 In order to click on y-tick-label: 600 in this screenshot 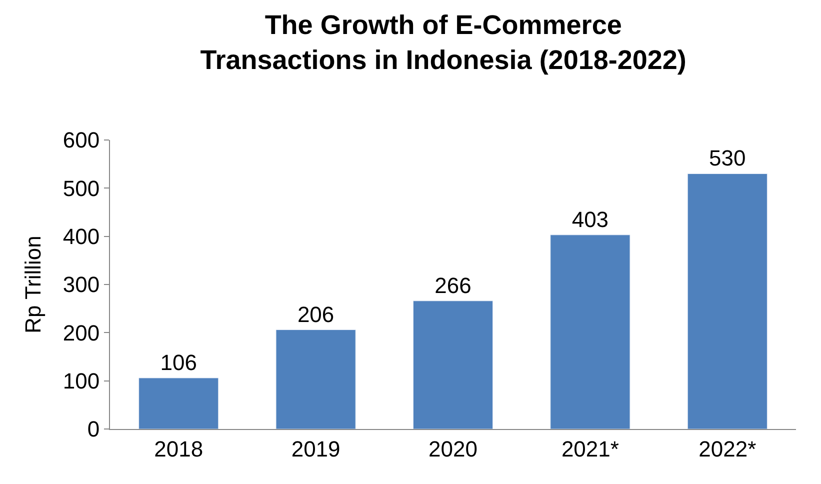, I will do `click(81, 140)`.